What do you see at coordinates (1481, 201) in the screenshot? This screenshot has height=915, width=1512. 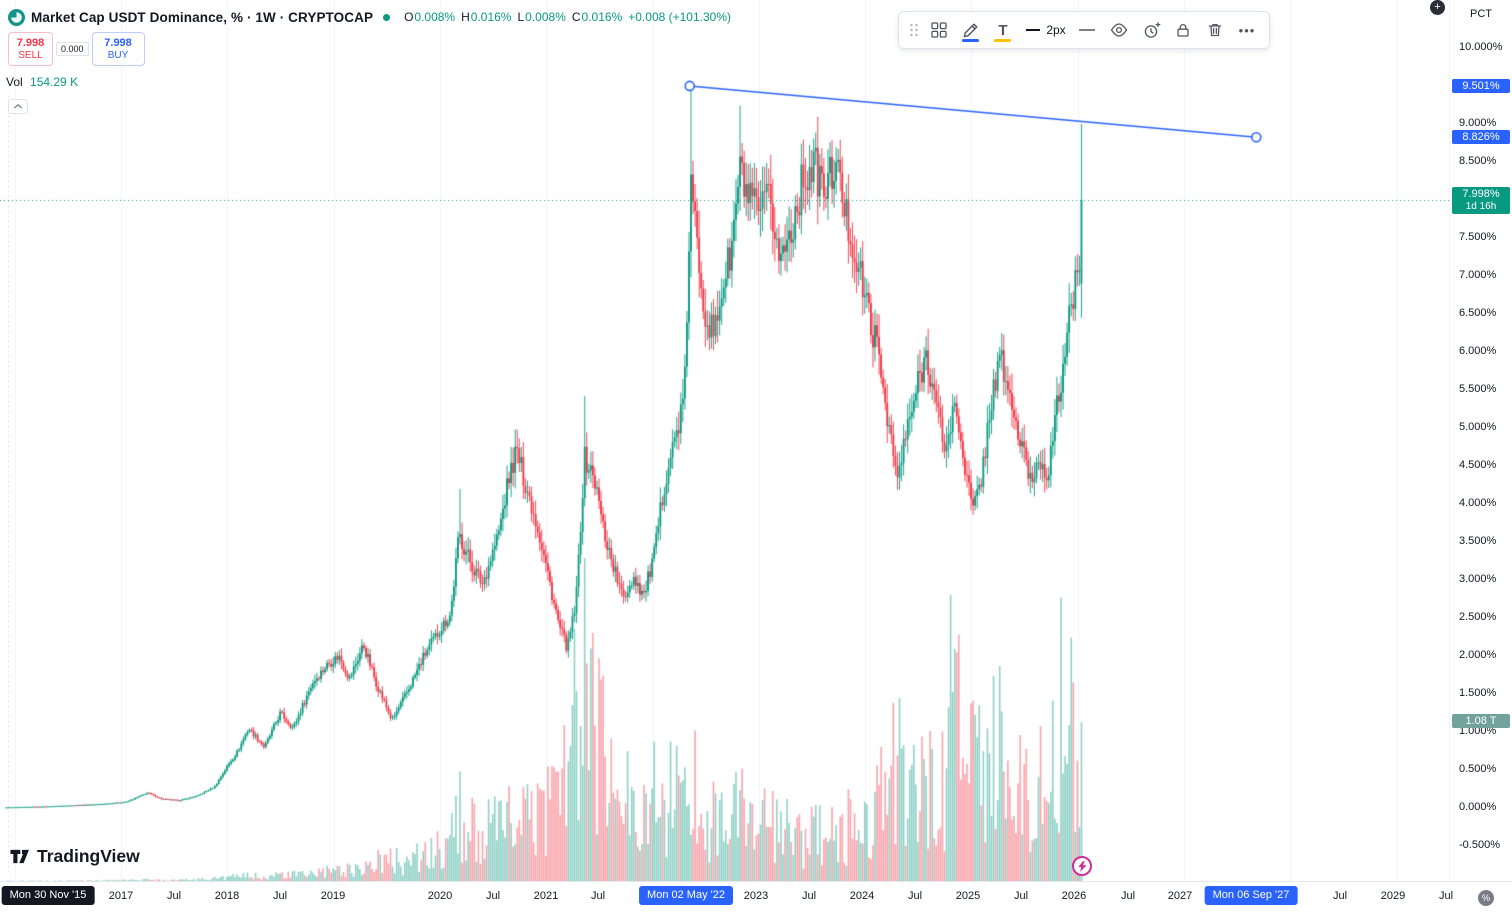 I see `price-axis-badge: 7.998% 1d 16h` at bounding box center [1481, 201].